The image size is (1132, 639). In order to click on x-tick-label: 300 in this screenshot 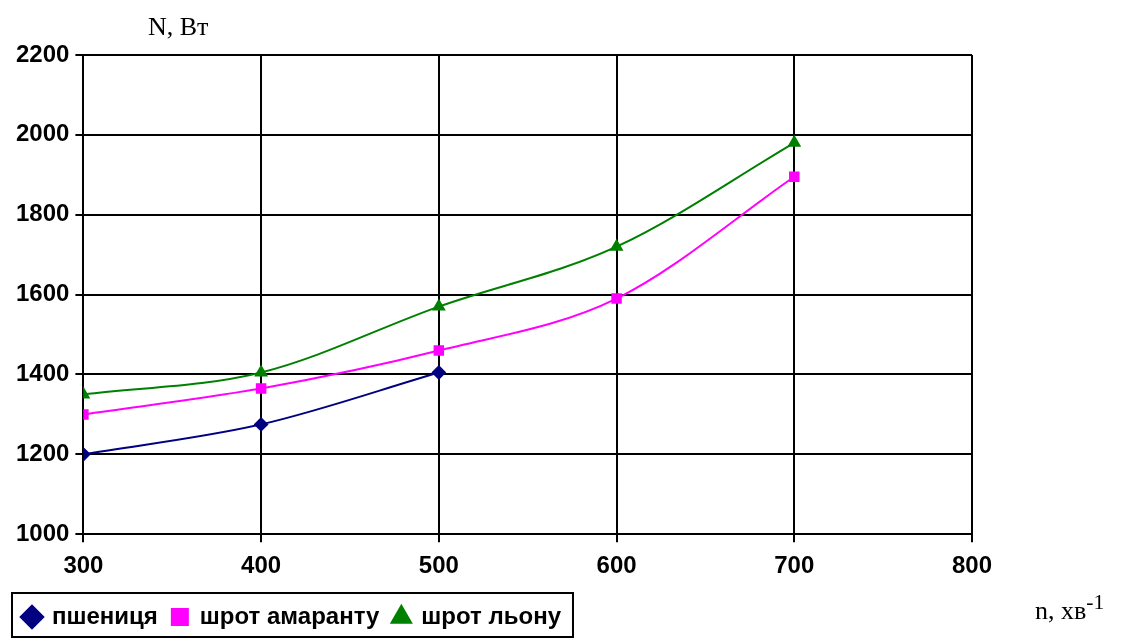, I will do `click(83, 565)`.